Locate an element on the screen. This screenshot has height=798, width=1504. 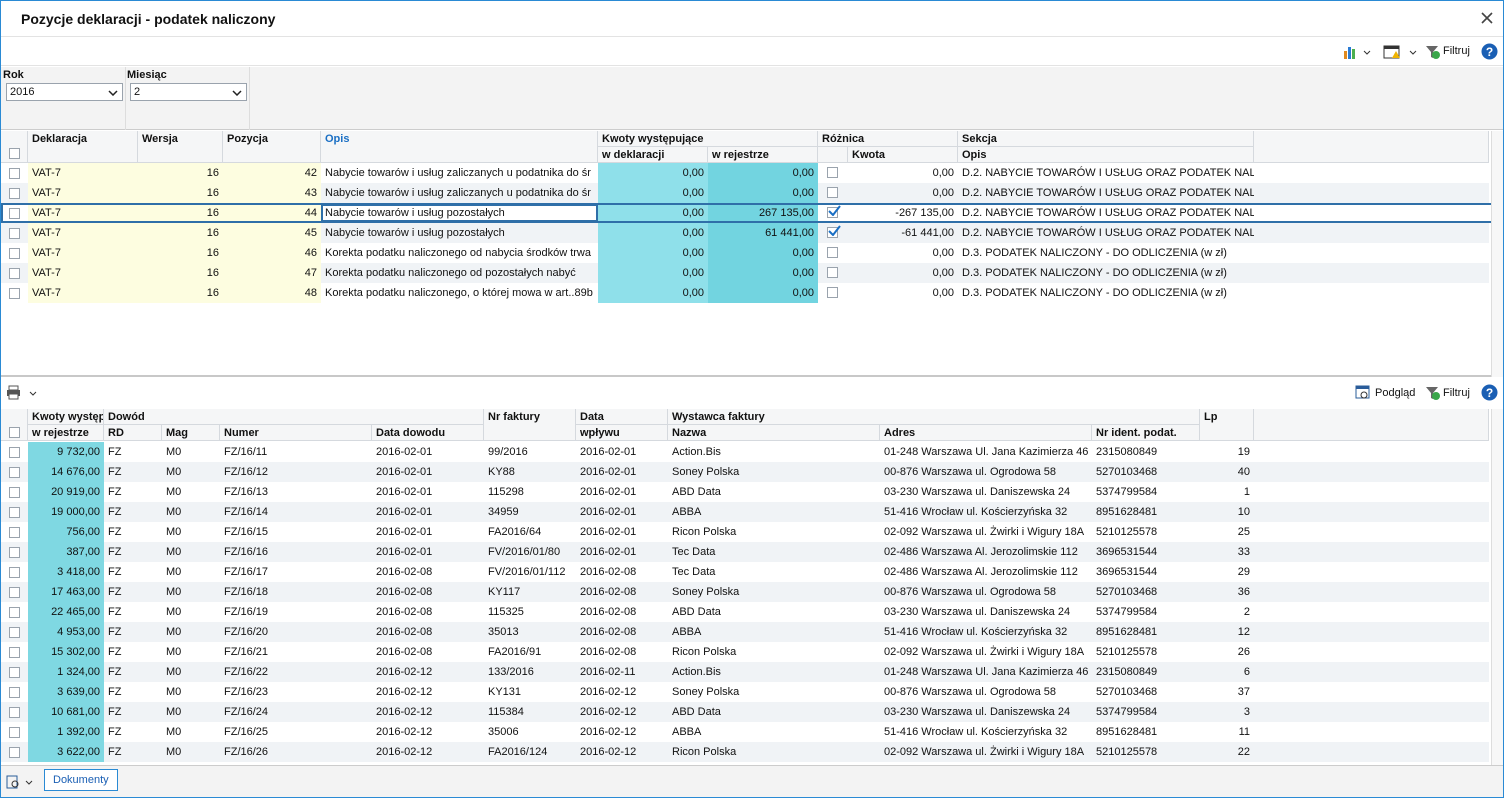
column-header: Nazwa is located at coordinates (774, 433).